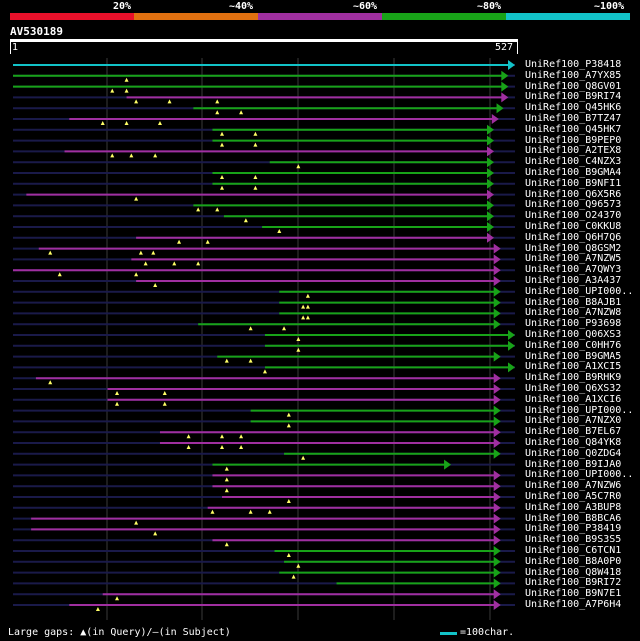 This screenshot has height=641, width=640. What do you see at coordinates (573, 604) in the screenshot?
I see `hit-label: UniRef100_A7P6H4` at bounding box center [573, 604].